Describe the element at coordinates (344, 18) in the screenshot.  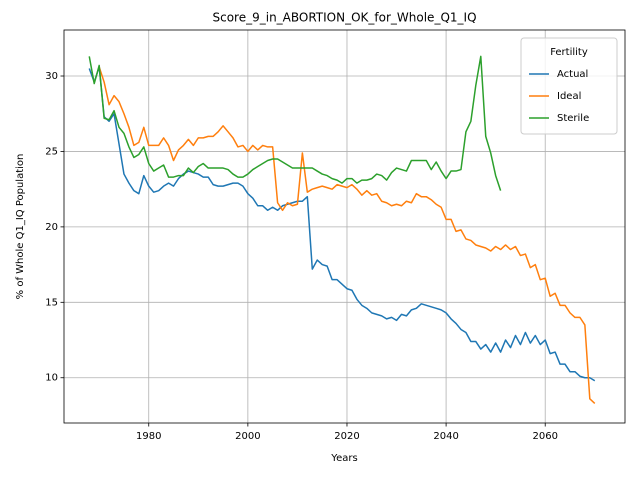
I see `chart-title: Score_9_in_ABORTION_OK_for_Whole_Q1_IQ` at that location.